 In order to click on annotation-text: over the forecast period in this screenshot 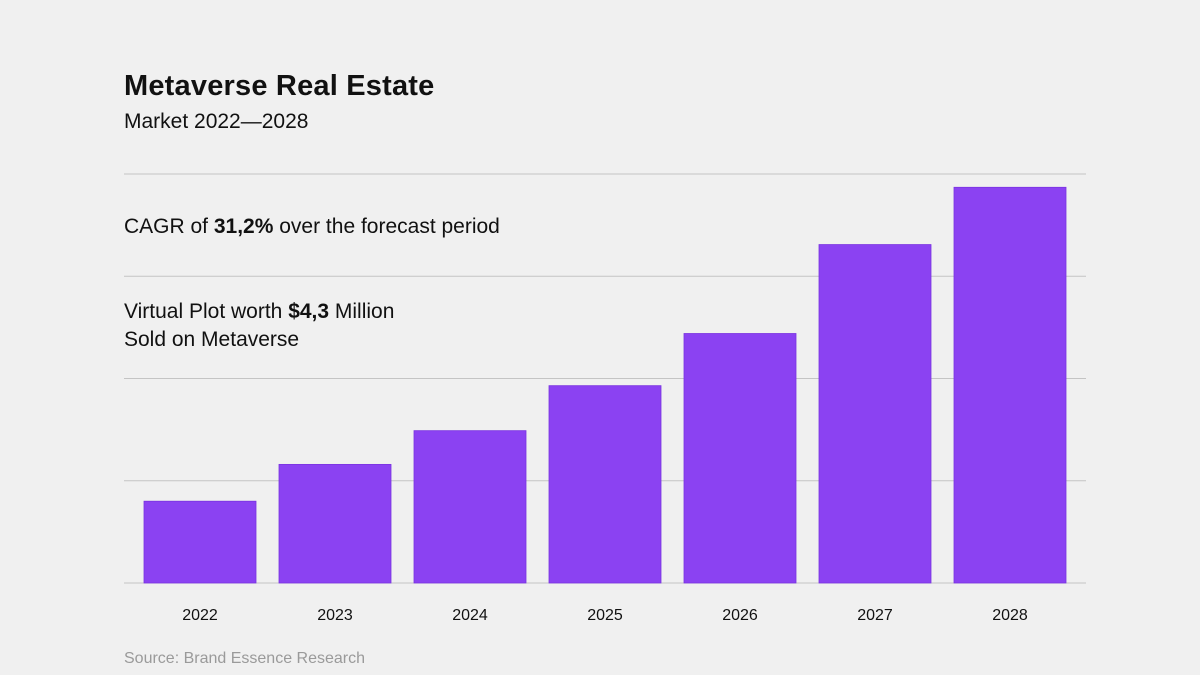, I will do `click(386, 226)`.